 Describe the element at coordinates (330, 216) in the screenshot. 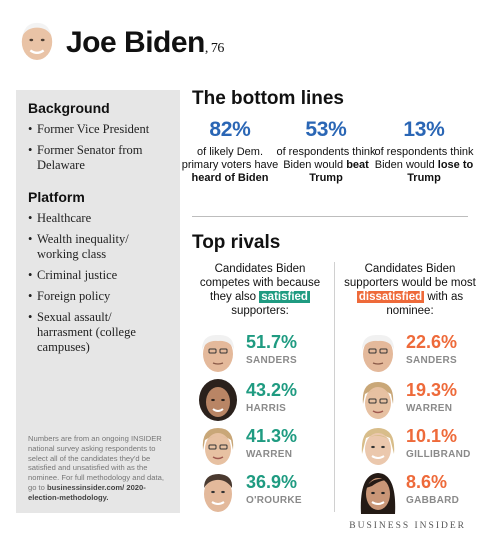

I see `section-divider` at that location.